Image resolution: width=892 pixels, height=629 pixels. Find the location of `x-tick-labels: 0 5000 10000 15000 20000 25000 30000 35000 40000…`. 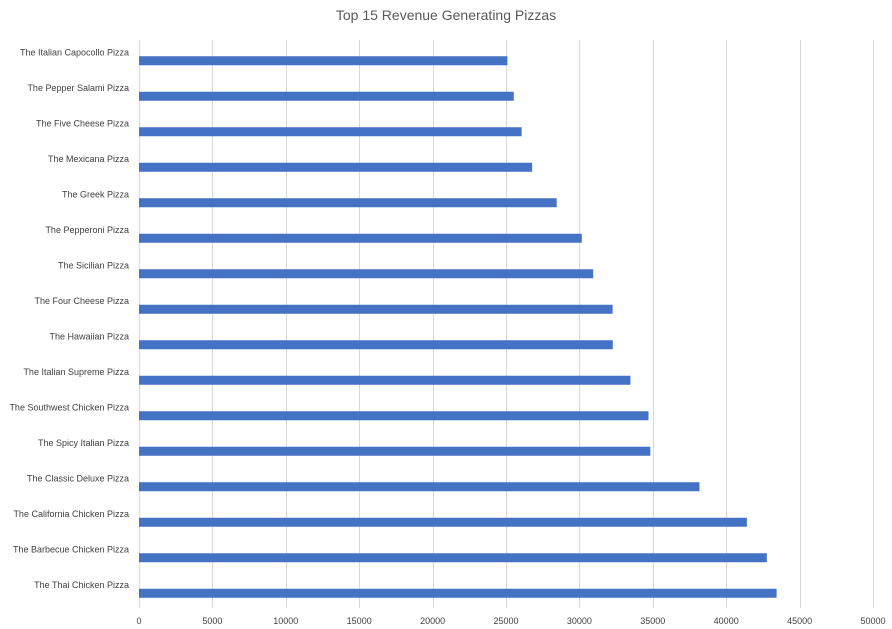

x-tick-labels: 0 5000 10000 15000 20000 25000 30000 35000 40000… is located at coordinates (510, 621).